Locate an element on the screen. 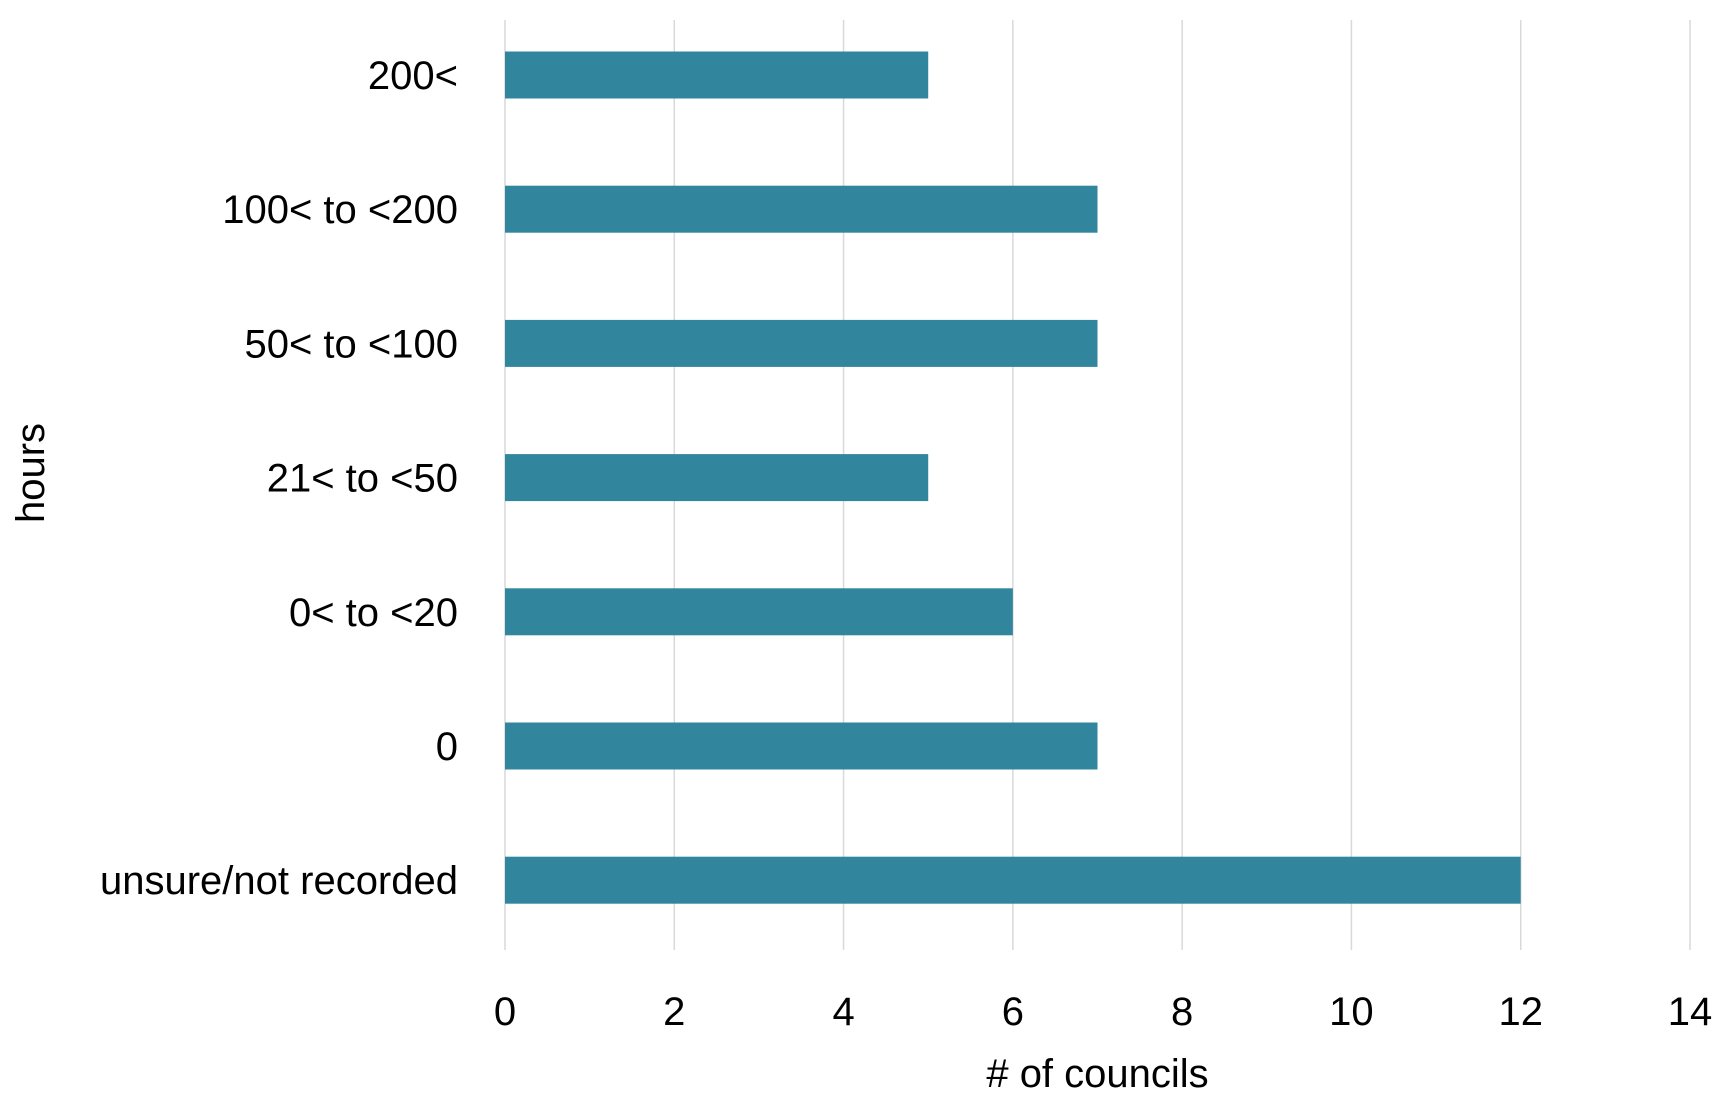  x-tick-labels: 0 2 4 6 8 10 12 14 is located at coordinates (1103, 1012).